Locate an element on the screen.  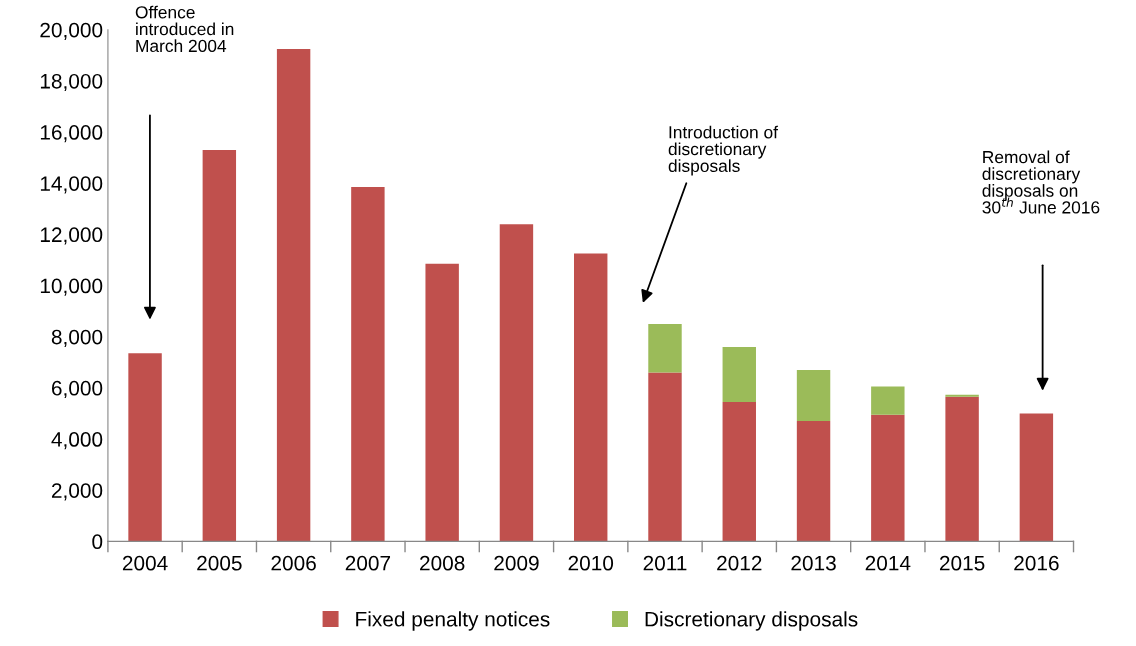
y-tick-label: 10,000 is located at coordinates (71, 287).